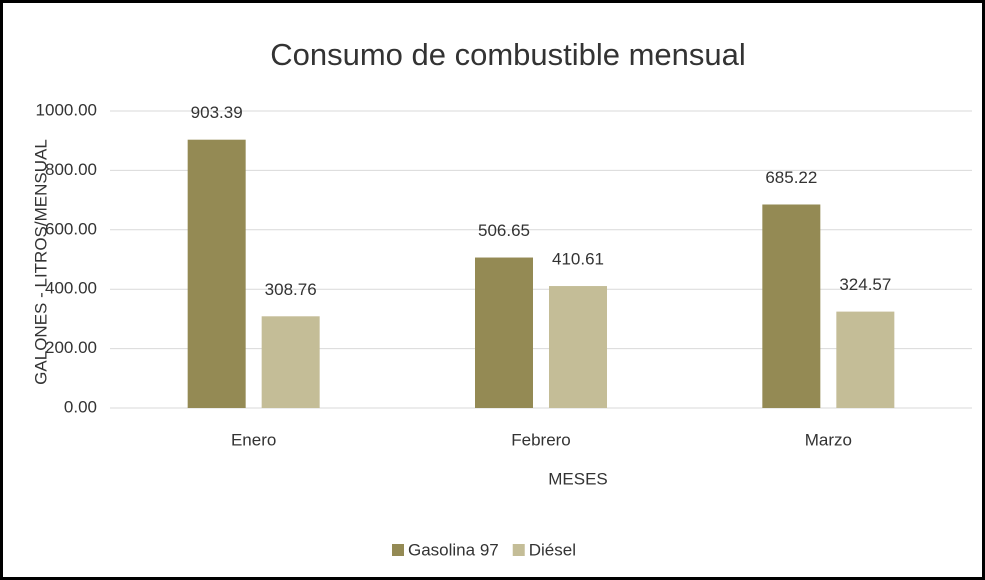 Image resolution: width=985 pixels, height=580 pixels. Describe the element at coordinates (828, 439) in the screenshot. I see `x-tick-label: Marzo` at that location.